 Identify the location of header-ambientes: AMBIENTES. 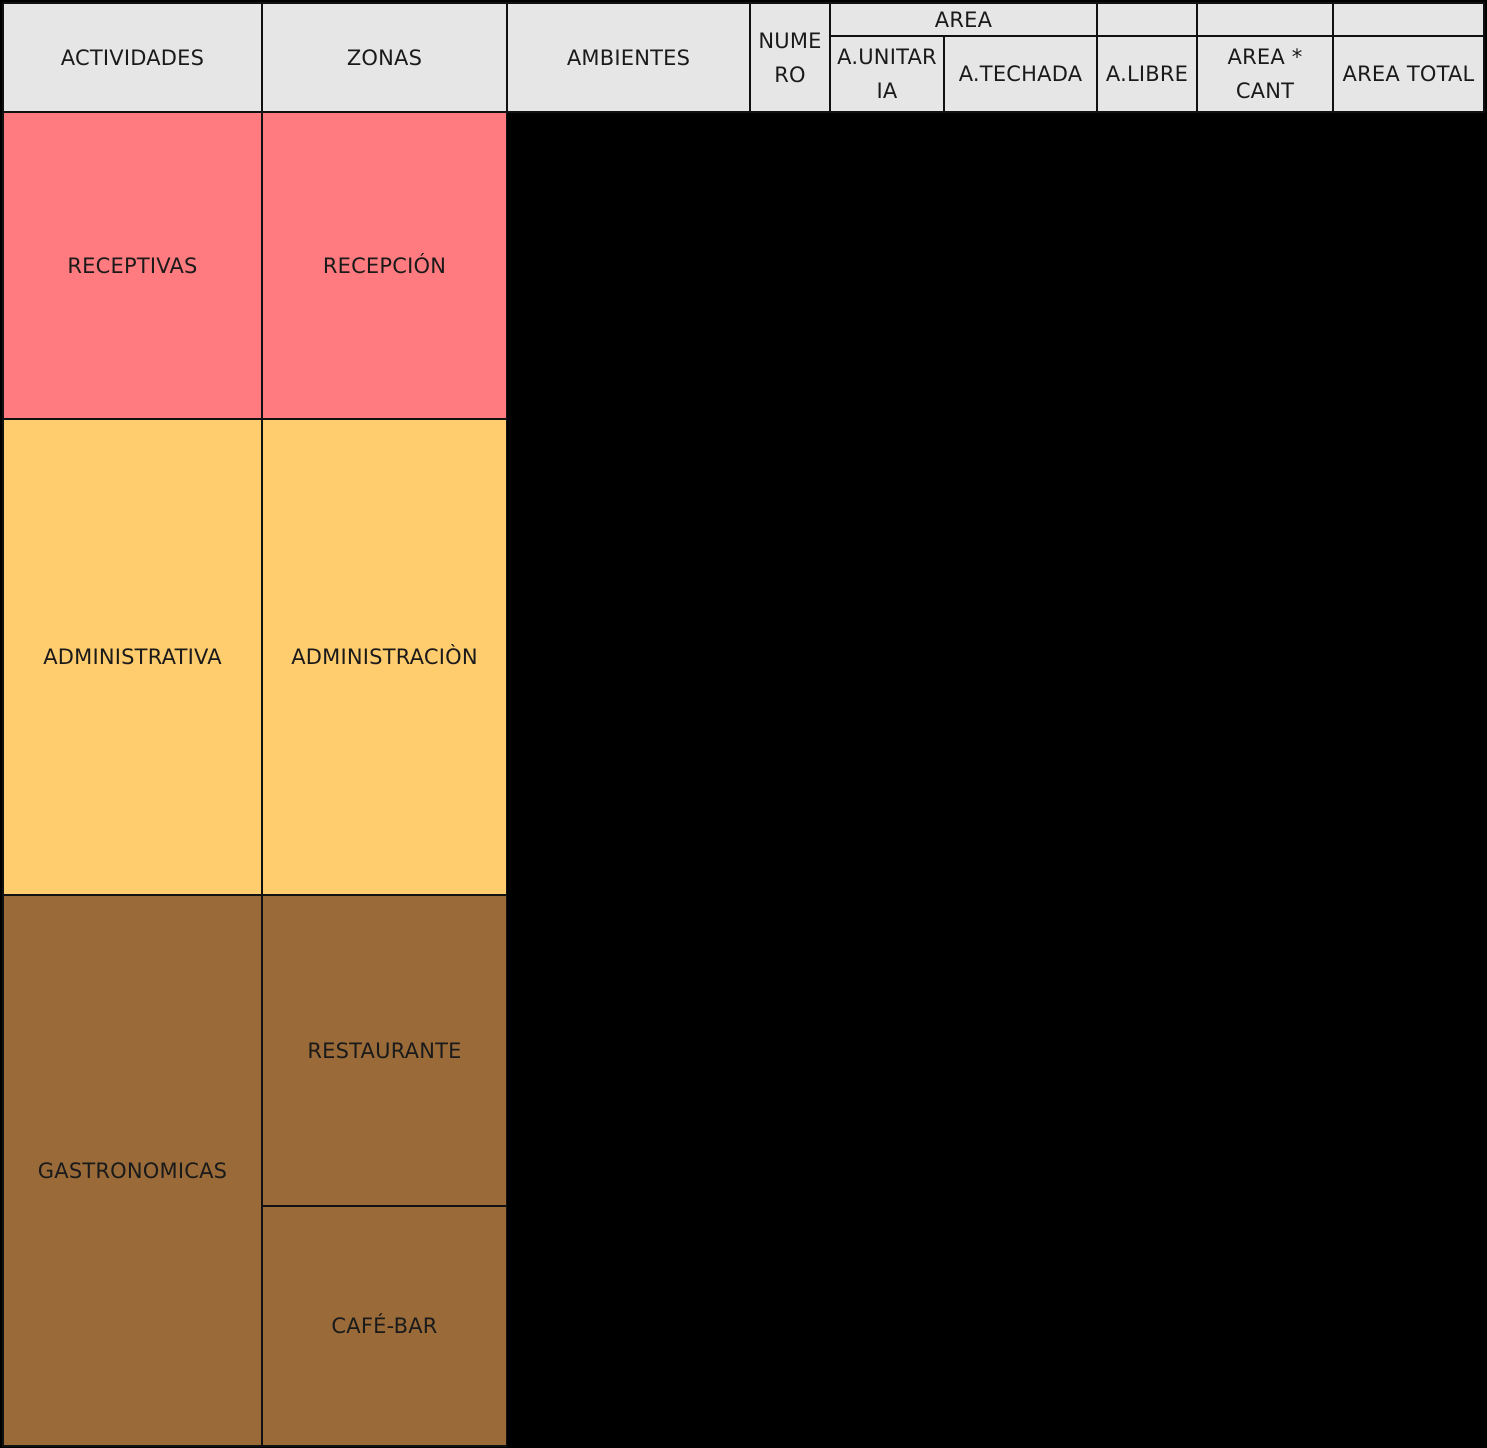
(628, 57).